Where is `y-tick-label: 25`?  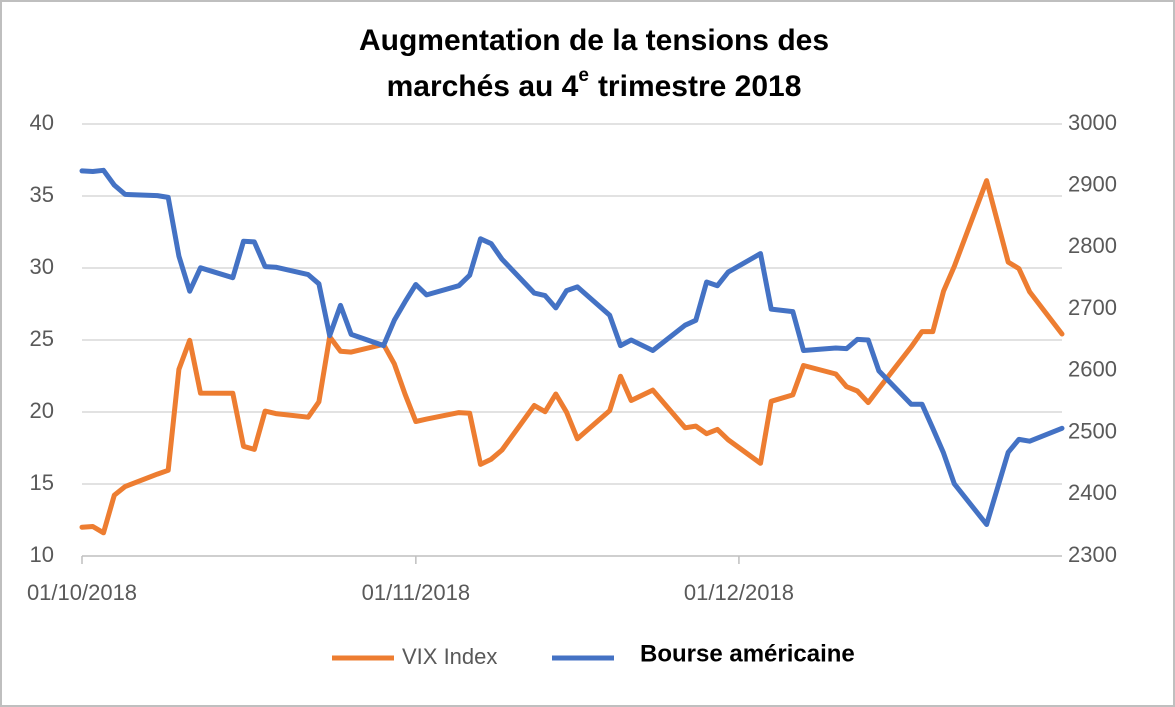 y-tick-label: 25 is located at coordinates (42, 338).